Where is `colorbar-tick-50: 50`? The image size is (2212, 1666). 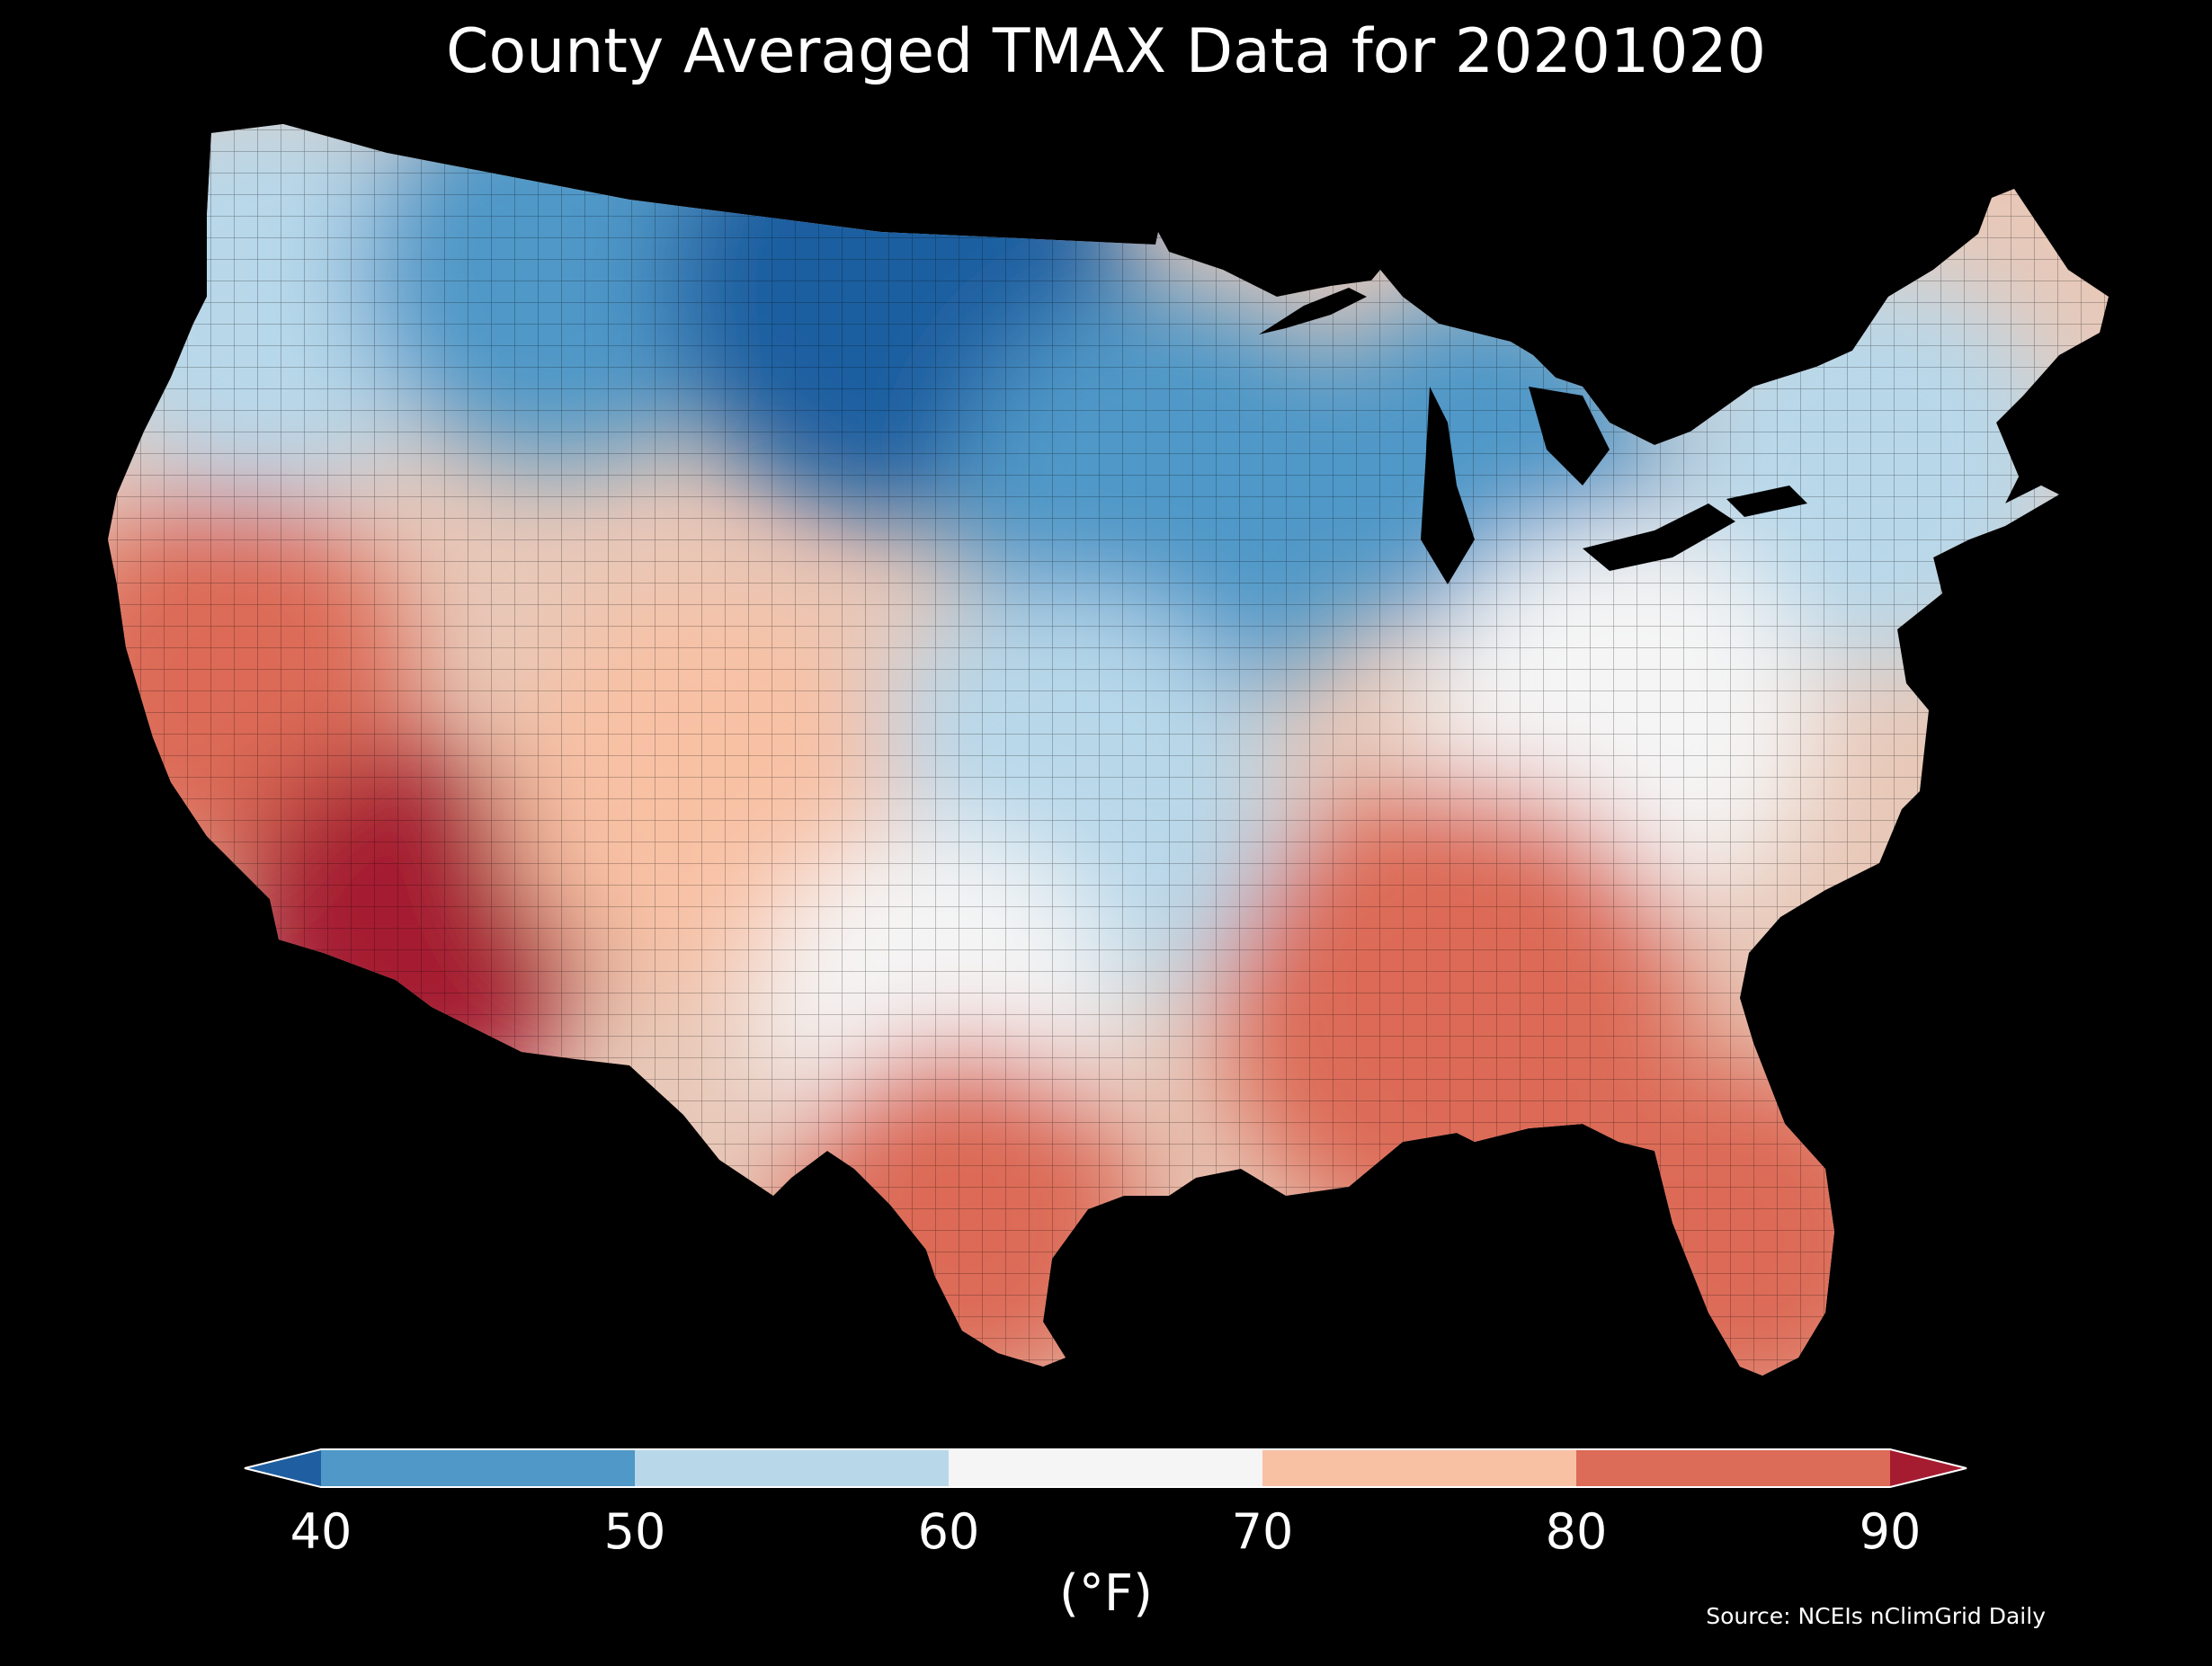
colorbar-tick-50: 50 is located at coordinates (634, 1532).